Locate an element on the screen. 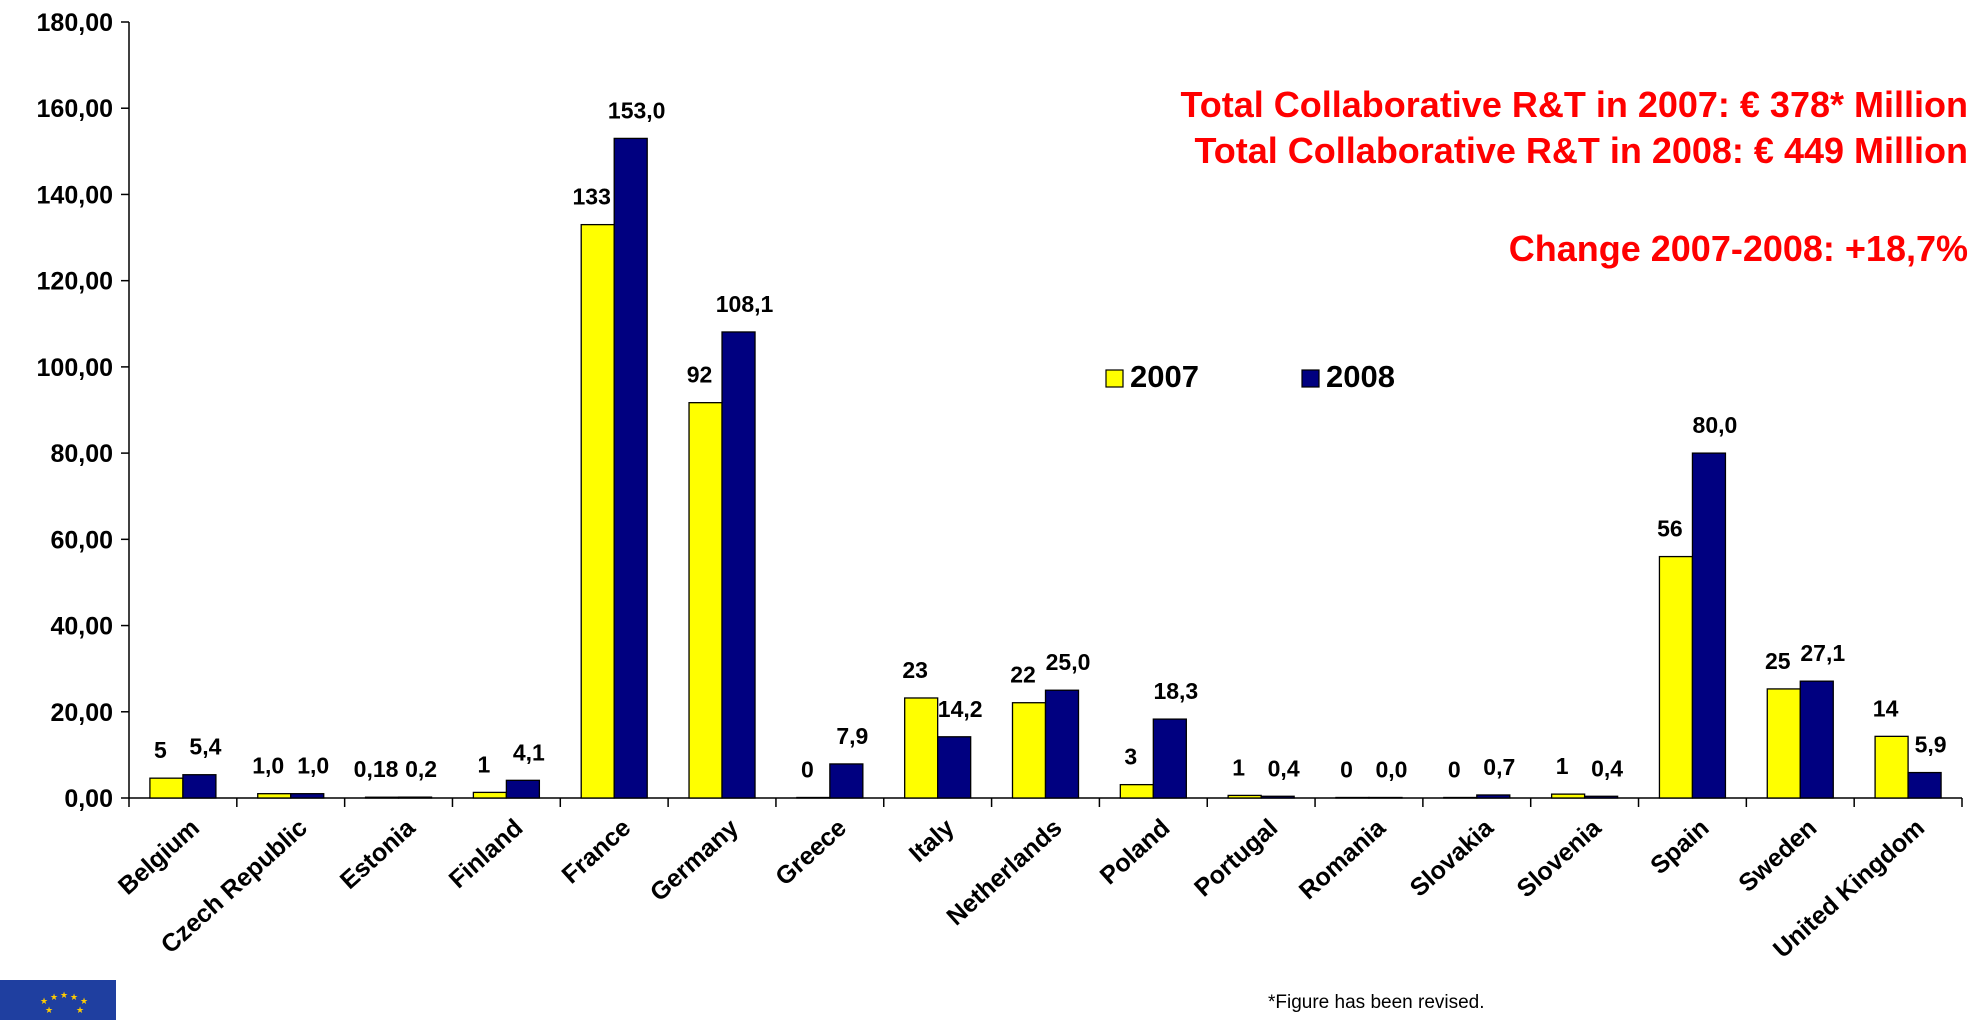 The image size is (1984, 1020). data-label-2007: 92 is located at coordinates (700, 375).